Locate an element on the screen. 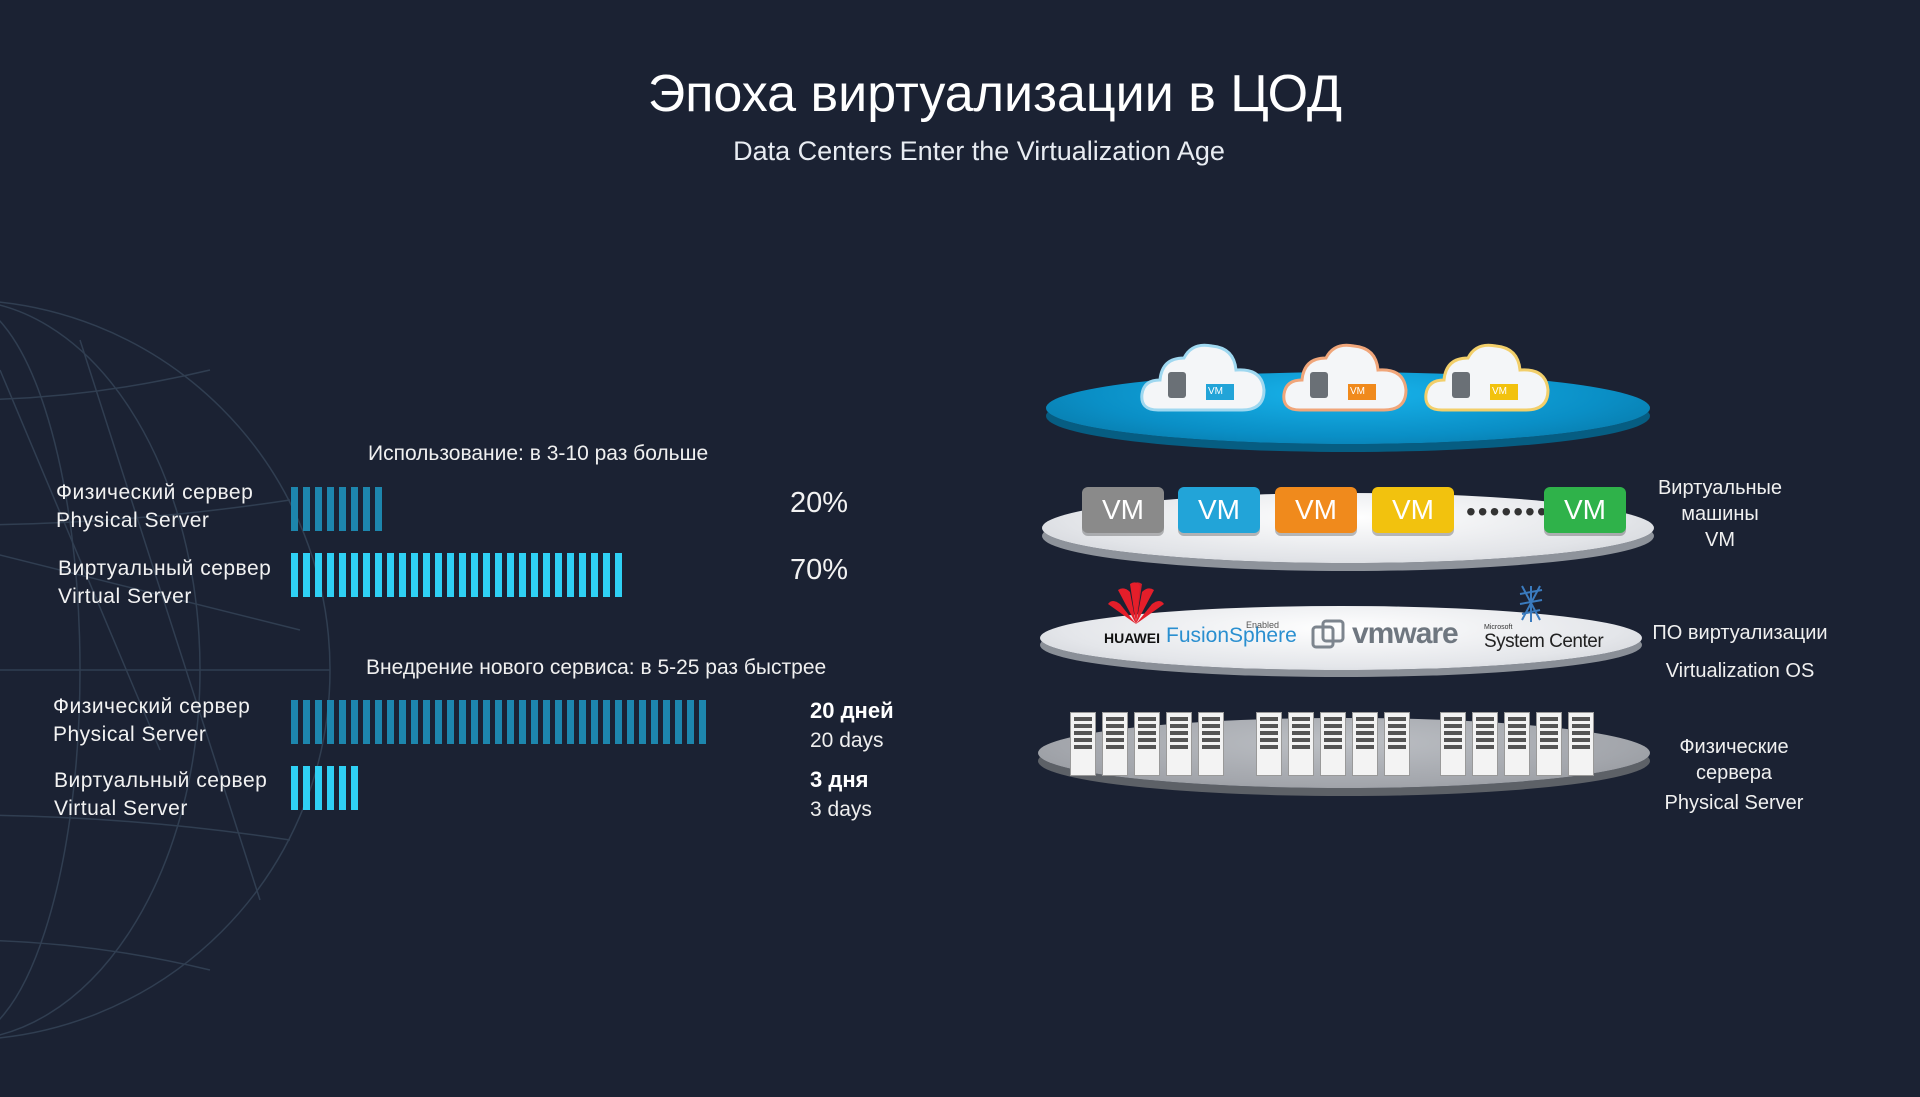 This screenshot has height=1097, width=1920. vm-layer-label-ru-2: машины is located at coordinates (1720, 514).